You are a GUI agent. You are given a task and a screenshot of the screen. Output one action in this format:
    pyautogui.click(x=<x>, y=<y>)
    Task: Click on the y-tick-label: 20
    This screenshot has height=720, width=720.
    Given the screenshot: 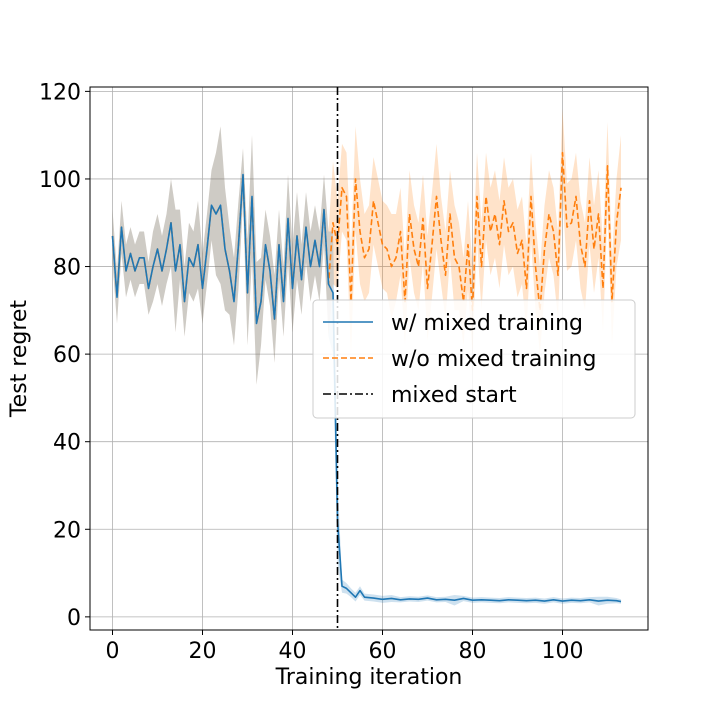 What is the action you would take?
    pyautogui.click(x=67, y=530)
    